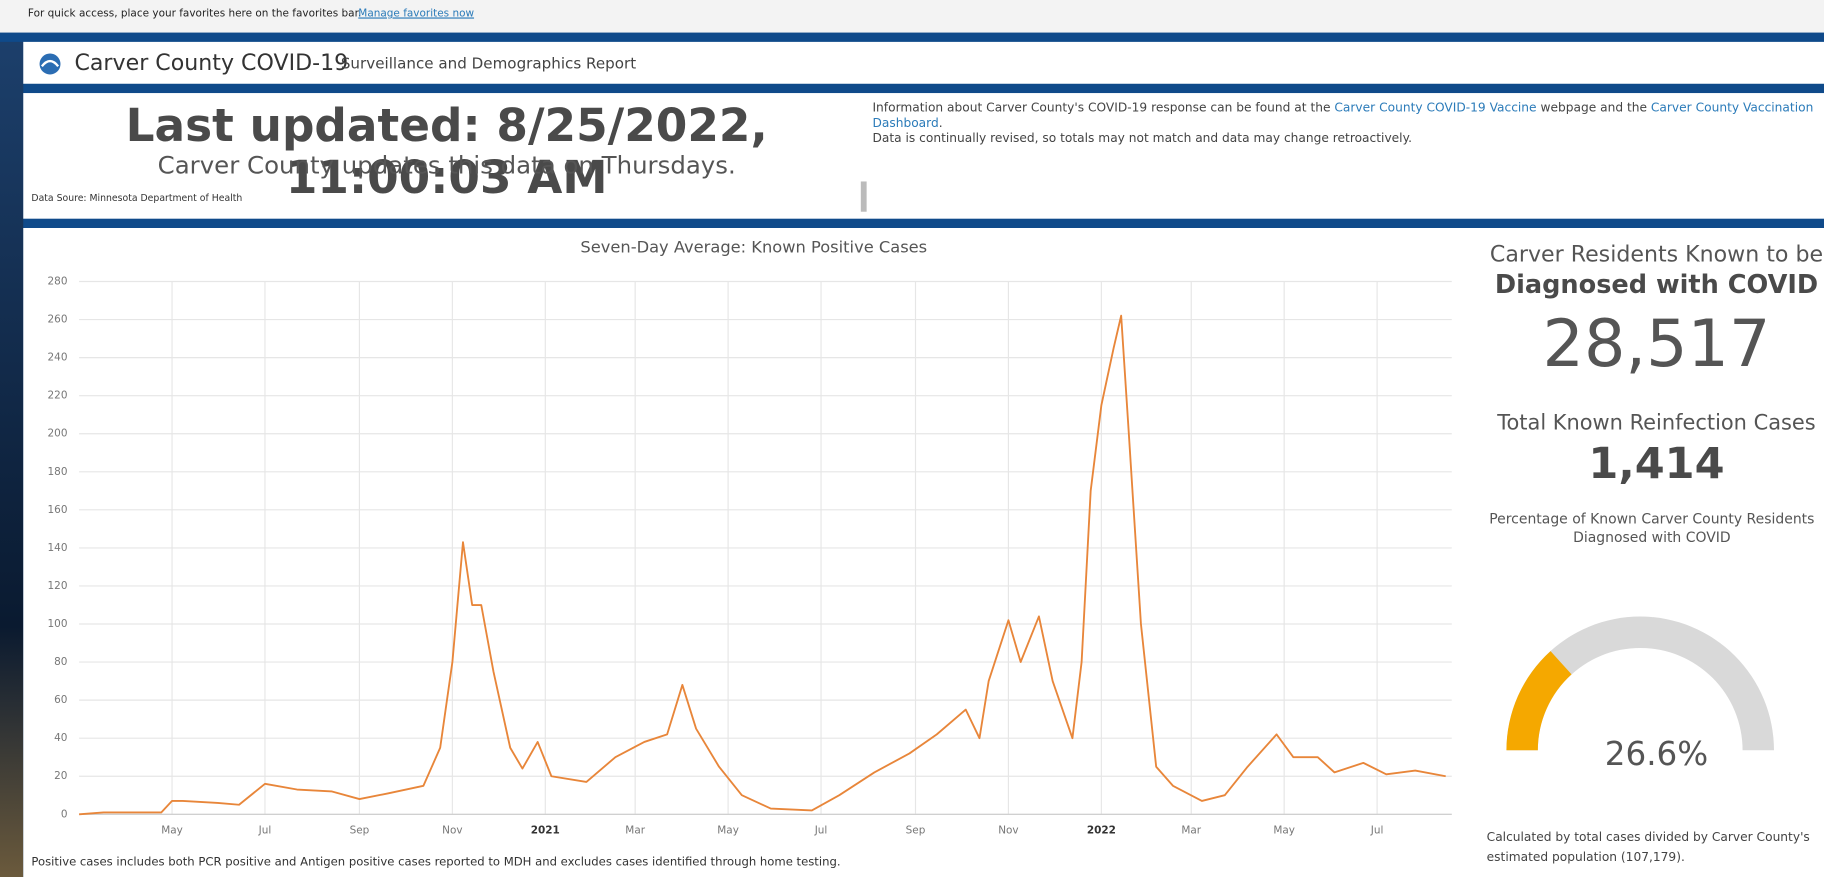 This screenshot has width=1824, height=877. I want to click on header-title: Carver County COVID-19, so click(211, 63).